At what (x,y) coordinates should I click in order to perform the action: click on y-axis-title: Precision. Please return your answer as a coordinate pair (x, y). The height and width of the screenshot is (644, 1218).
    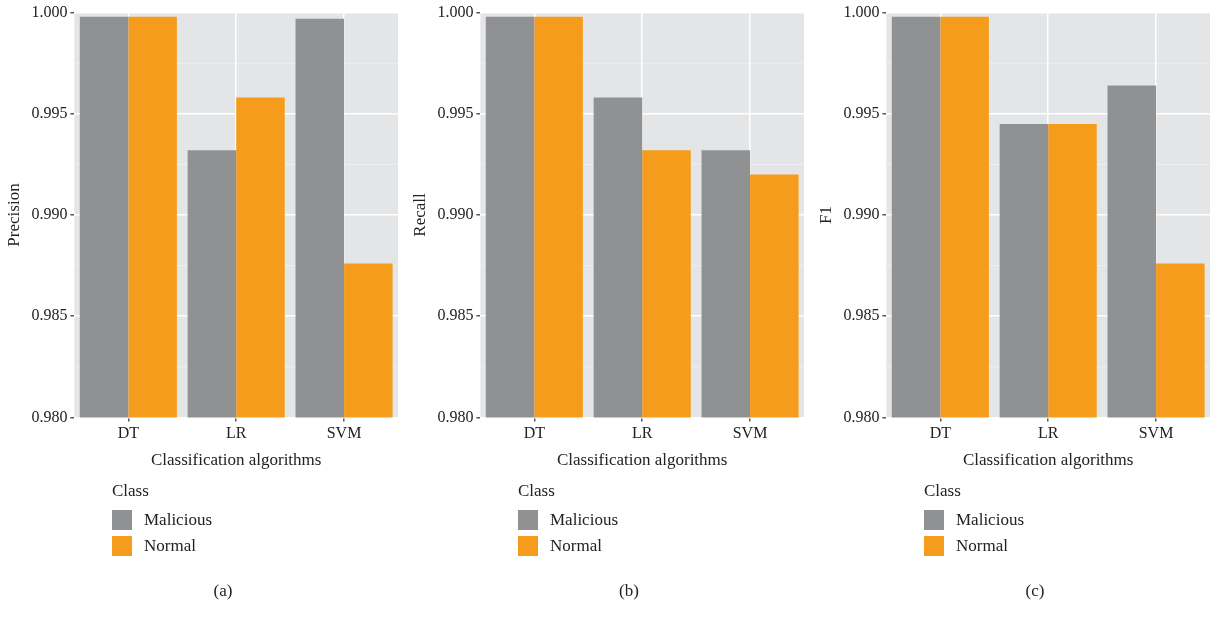
    Looking at the image, I should click on (13, 214).